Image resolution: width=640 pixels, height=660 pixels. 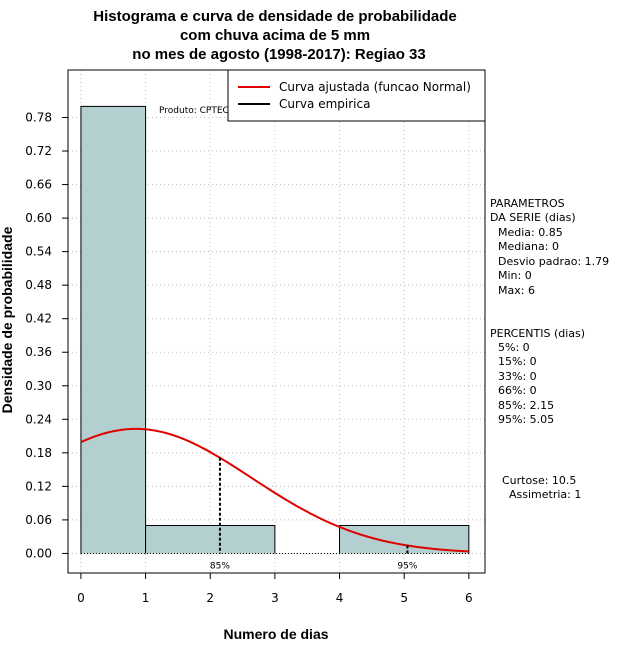 What do you see at coordinates (375, 87) in the screenshot?
I see `legend-label-fit: Curva ajustada (funcao Normal)` at bounding box center [375, 87].